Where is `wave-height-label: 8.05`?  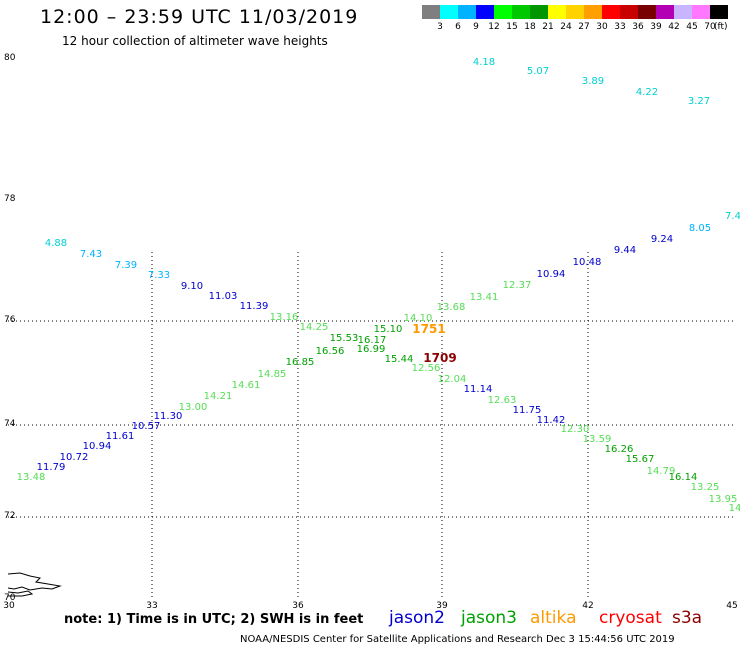
wave-height-label: 8.05 is located at coordinates (700, 228).